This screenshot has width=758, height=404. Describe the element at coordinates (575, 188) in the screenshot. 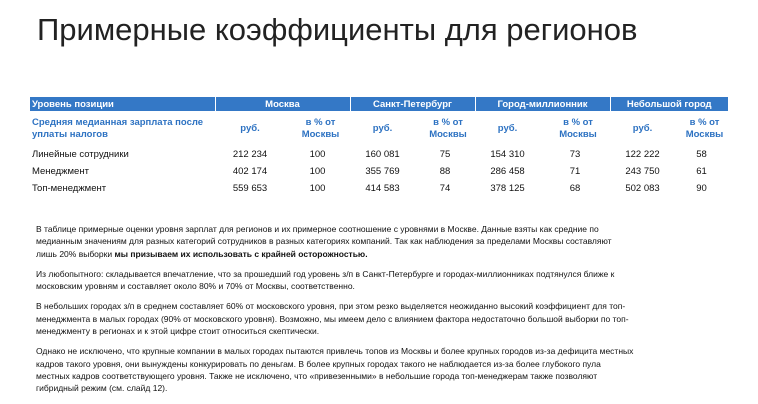

I see `data-cell: 68` at that location.